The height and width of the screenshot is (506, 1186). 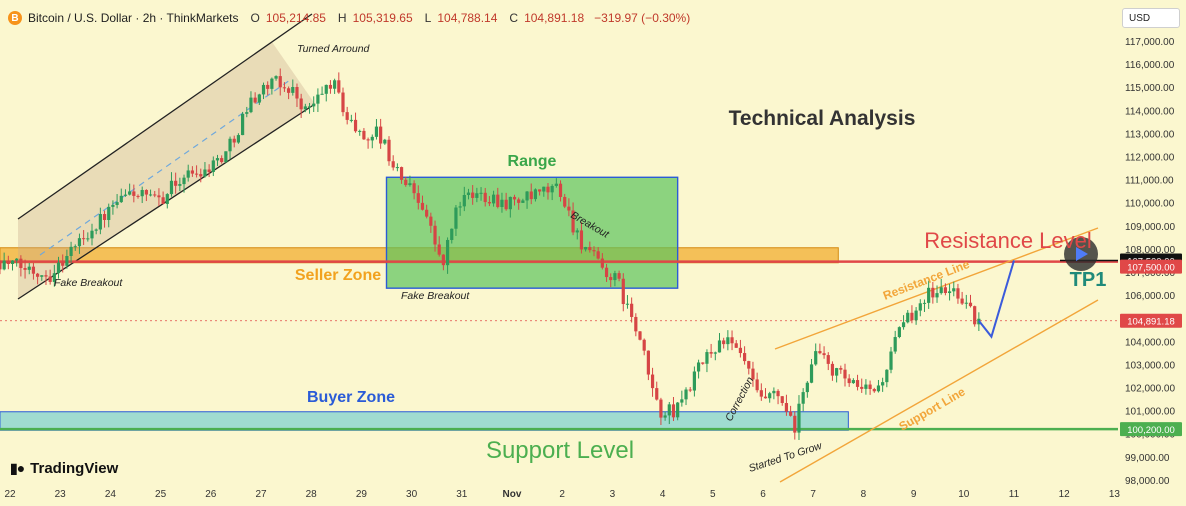 I want to click on play-icon, so click(x=1082, y=254).